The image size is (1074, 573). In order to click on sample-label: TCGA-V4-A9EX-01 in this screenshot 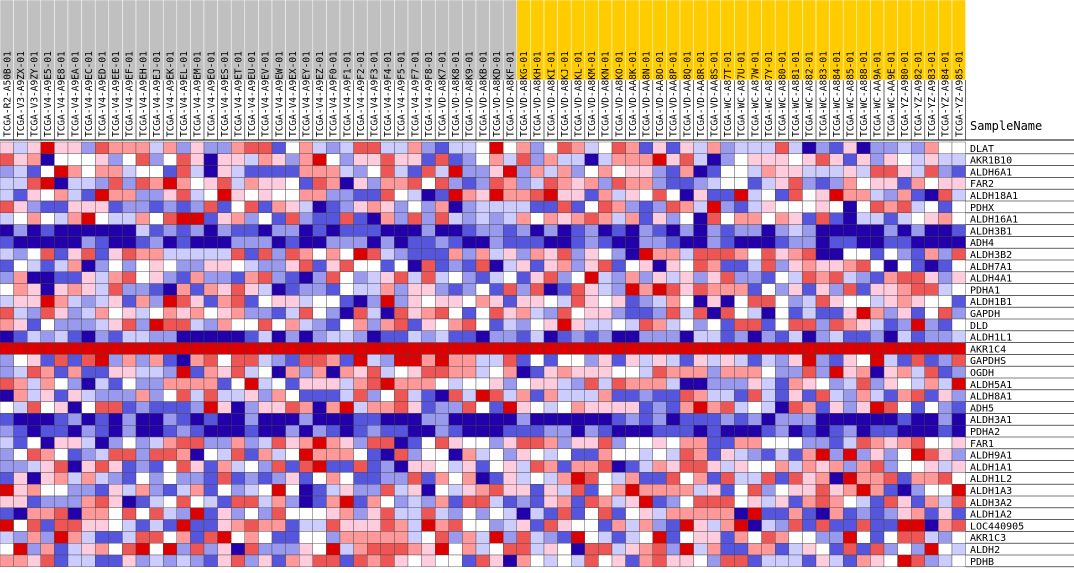, I will do `click(293, 94)`.